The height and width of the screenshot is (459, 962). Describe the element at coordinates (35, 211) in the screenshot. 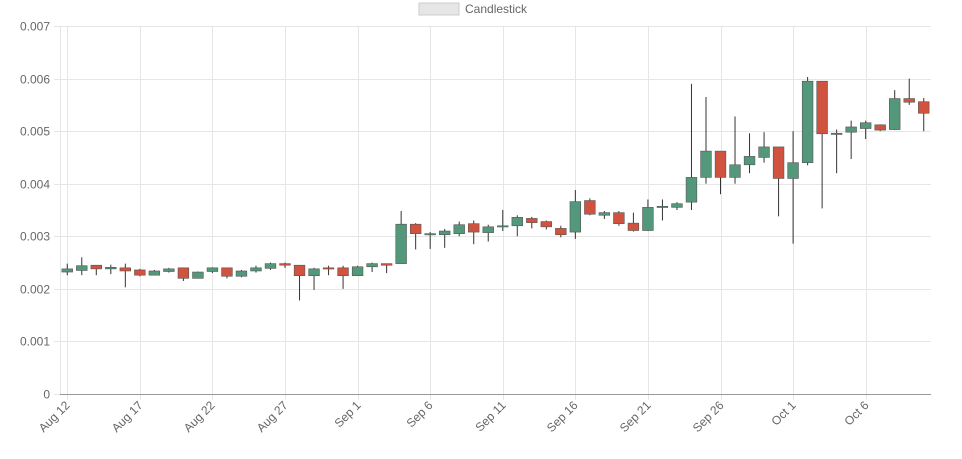

I see `y-axis-ticks: 0 0.001 0.002 0.003 0.004 0.005 0.006 0.007` at that location.